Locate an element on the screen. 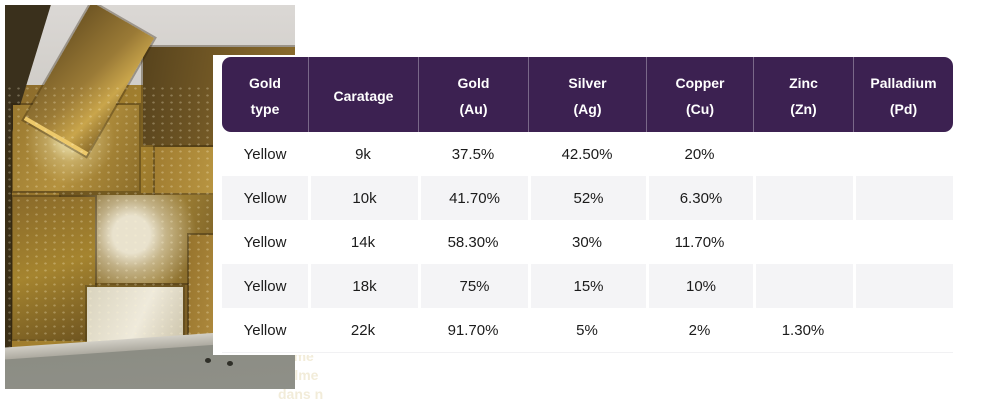 The width and height of the screenshot is (990, 411). cell-silver: 30% is located at coordinates (587, 242).